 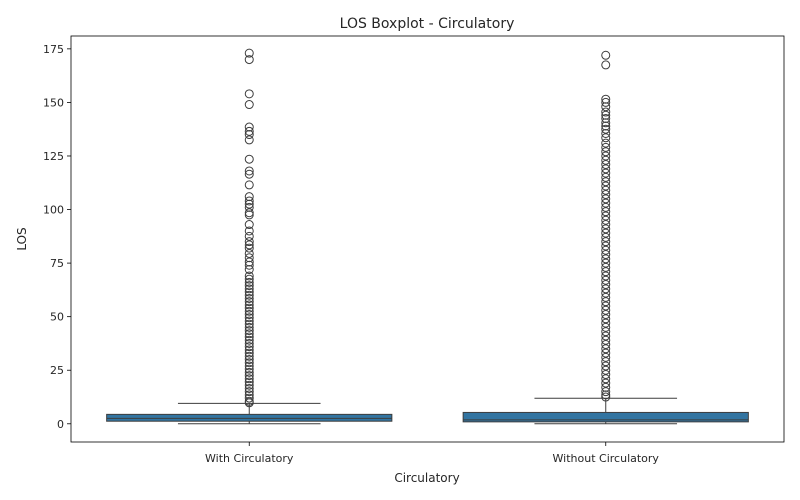 What do you see at coordinates (60, 424) in the screenshot?
I see `y-tick-label: 0` at bounding box center [60, 424].